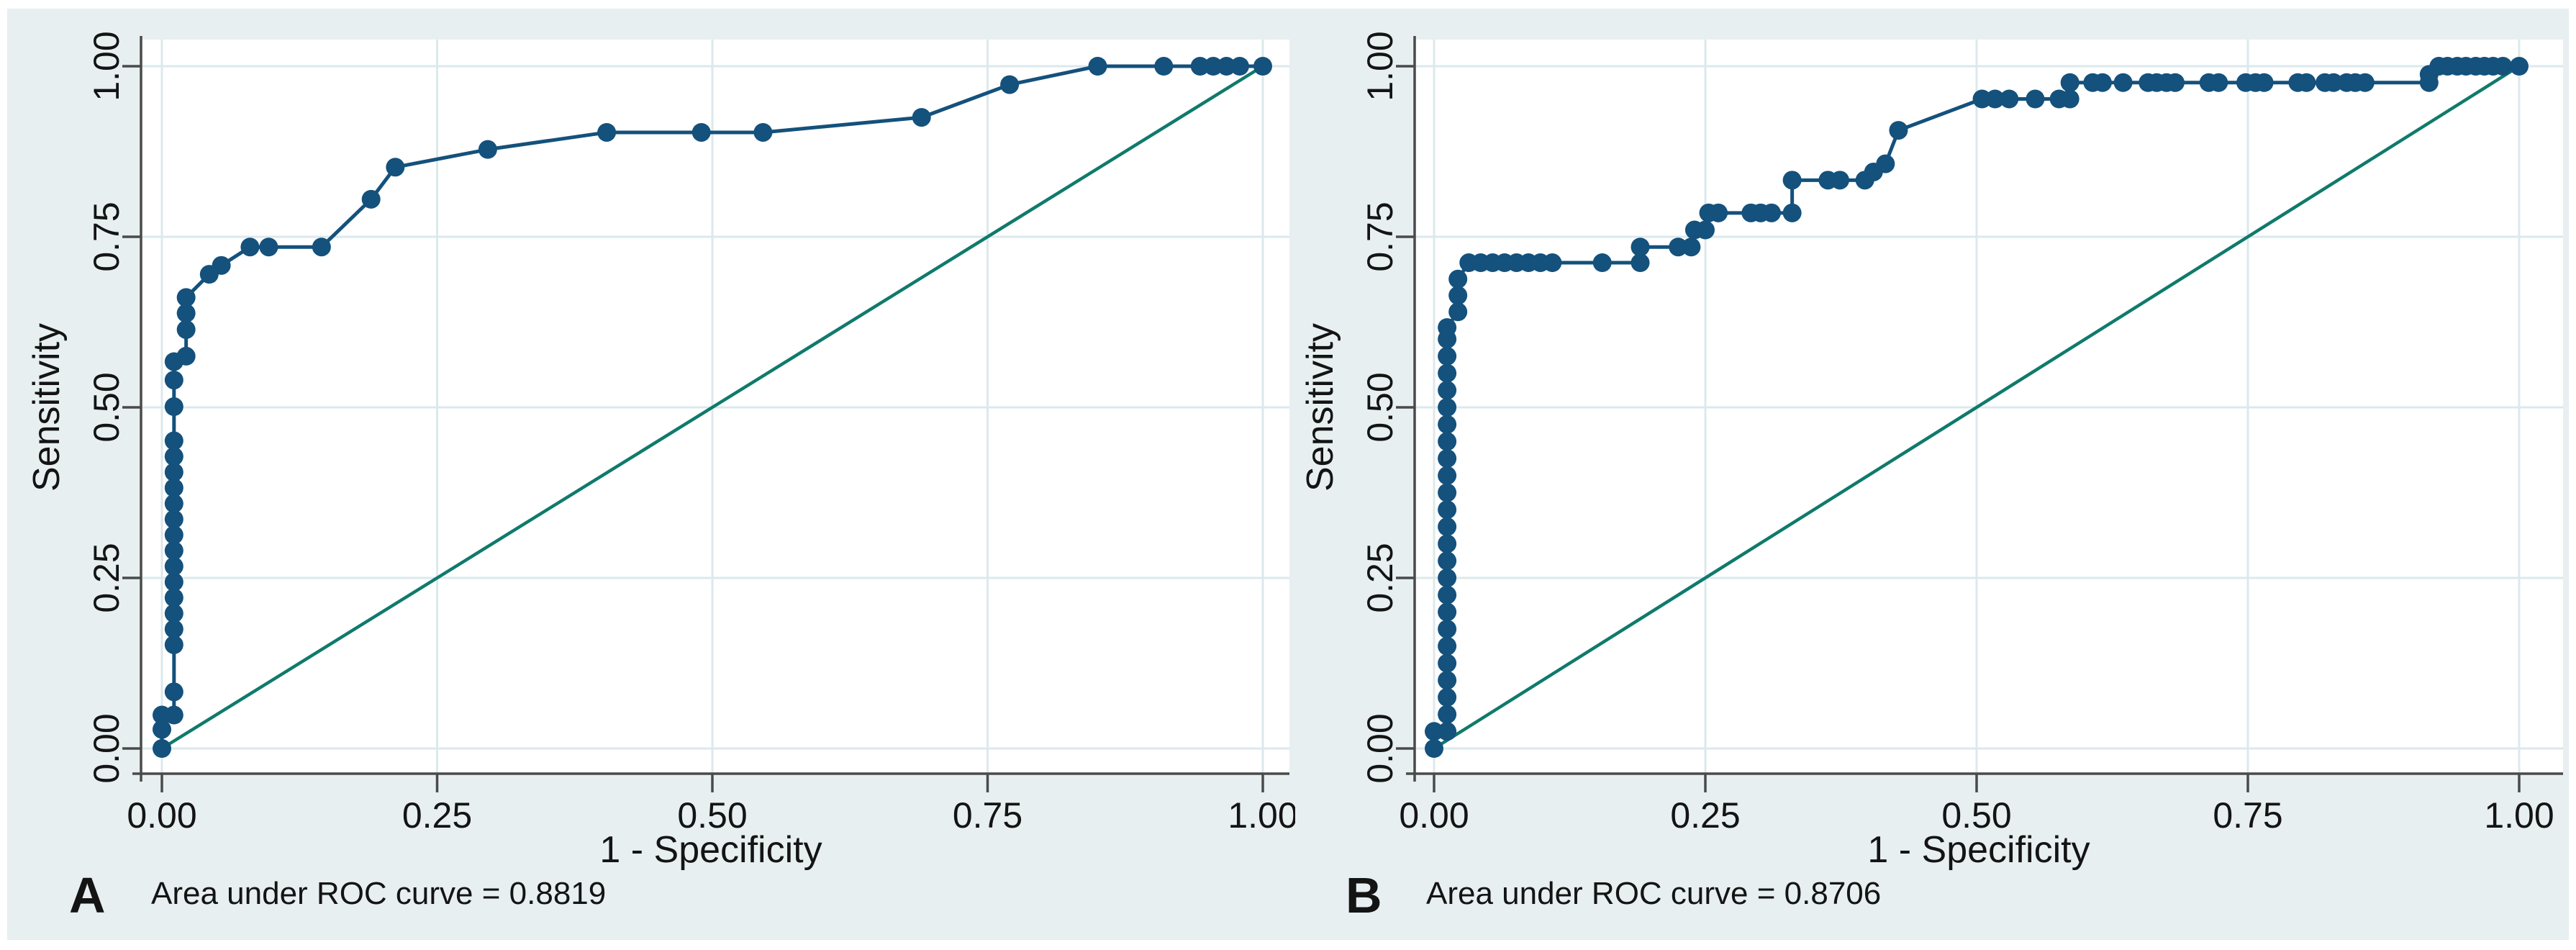  Describe the element at coordinates (378, 894) in the screenshot. I see `auc-annotation: Area under ROC curve = 0.8819` at that location.